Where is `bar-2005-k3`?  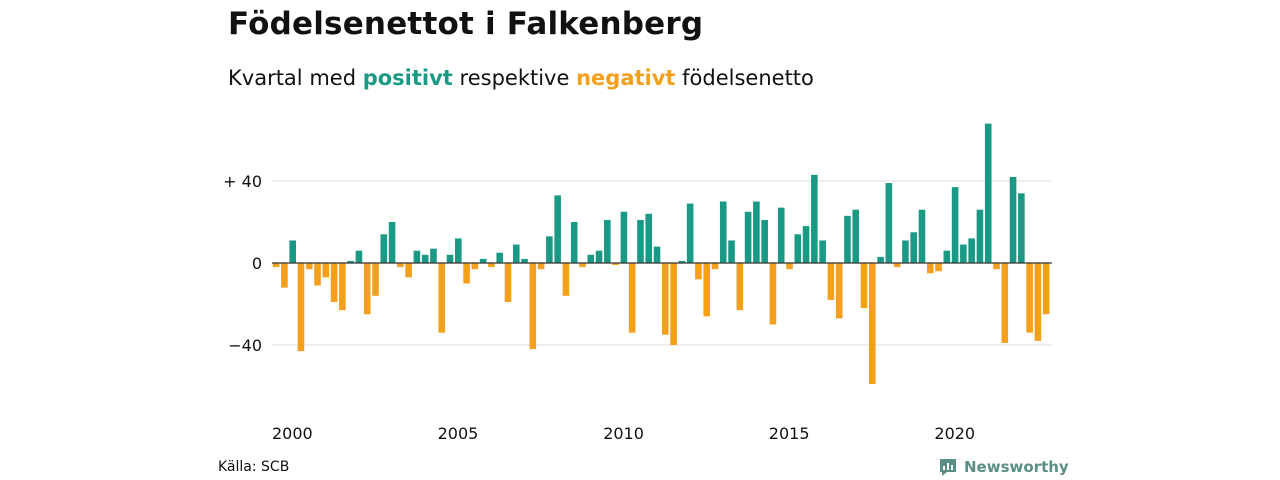
bar-2005-k3 is located at coordinates (458, 250).